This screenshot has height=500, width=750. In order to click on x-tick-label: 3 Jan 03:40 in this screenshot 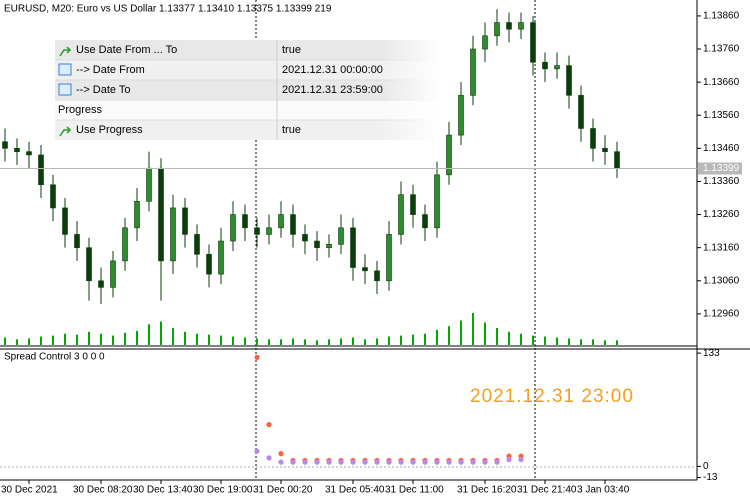, I will do `click(603, 490)`.